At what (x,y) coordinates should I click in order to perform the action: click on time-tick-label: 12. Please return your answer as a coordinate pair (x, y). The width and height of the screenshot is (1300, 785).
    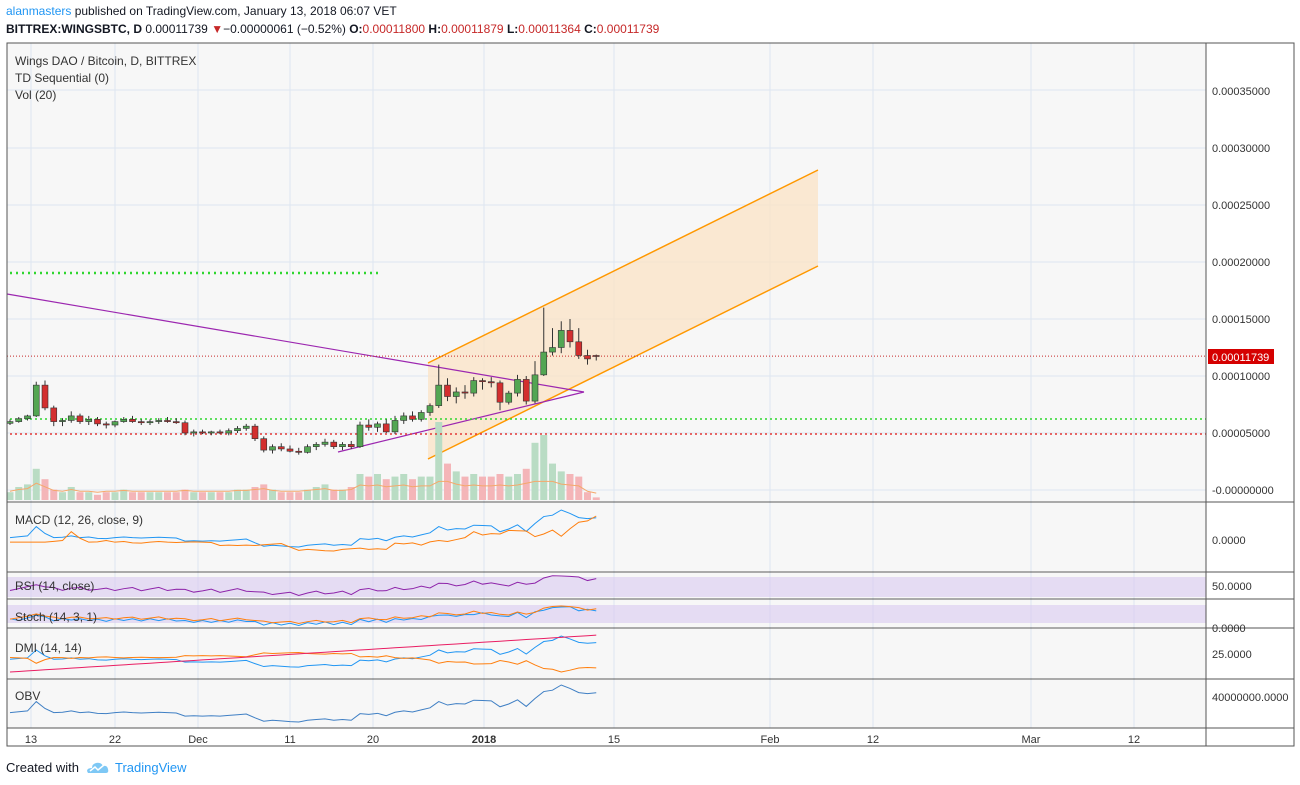
    Looking at the image, I should click on (873, 740).